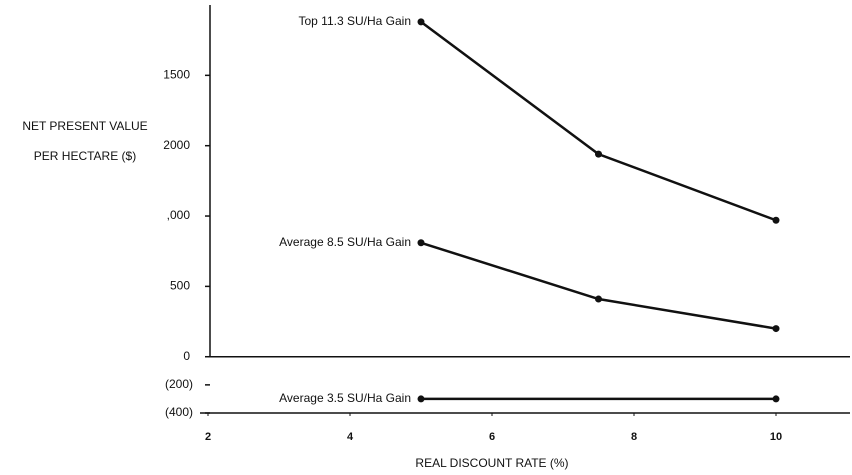 The height and width of the screenshot is (475, 852). What do you see at coordinates (176, 145) in the screenshot?
I see `y-tick-label: 2000` at bounding box center [176, 145].